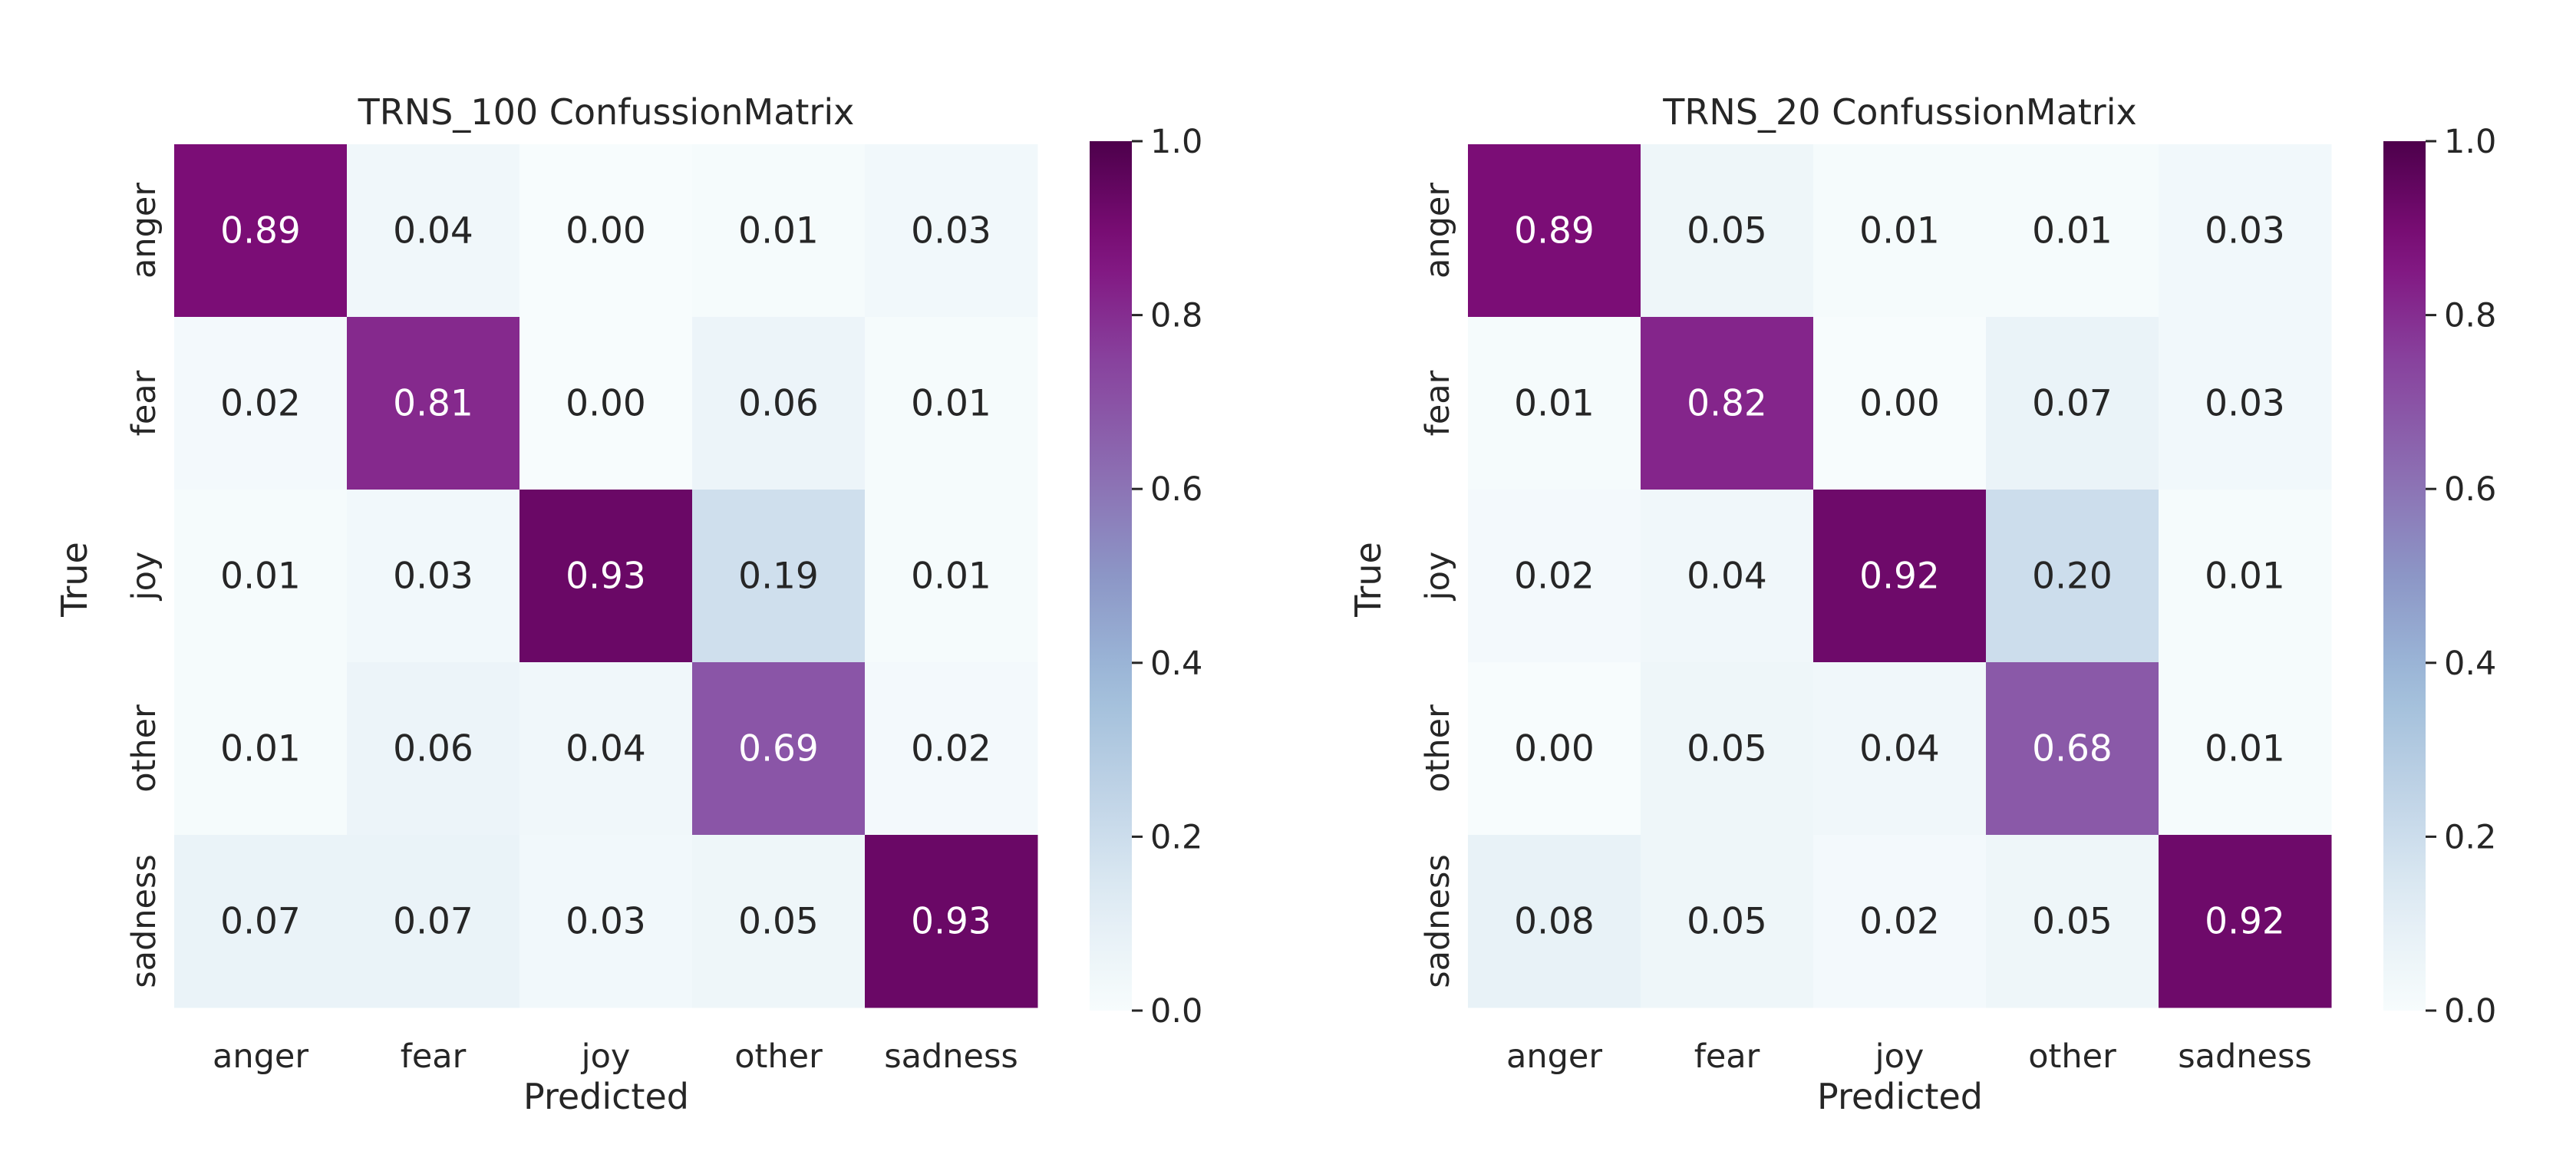  What do you see at coordinates (1899, 112) in the screenshot?
I see `chart-title-right: TRNS_20 ConfussionMatrix` at bounding box center [1899, 112].